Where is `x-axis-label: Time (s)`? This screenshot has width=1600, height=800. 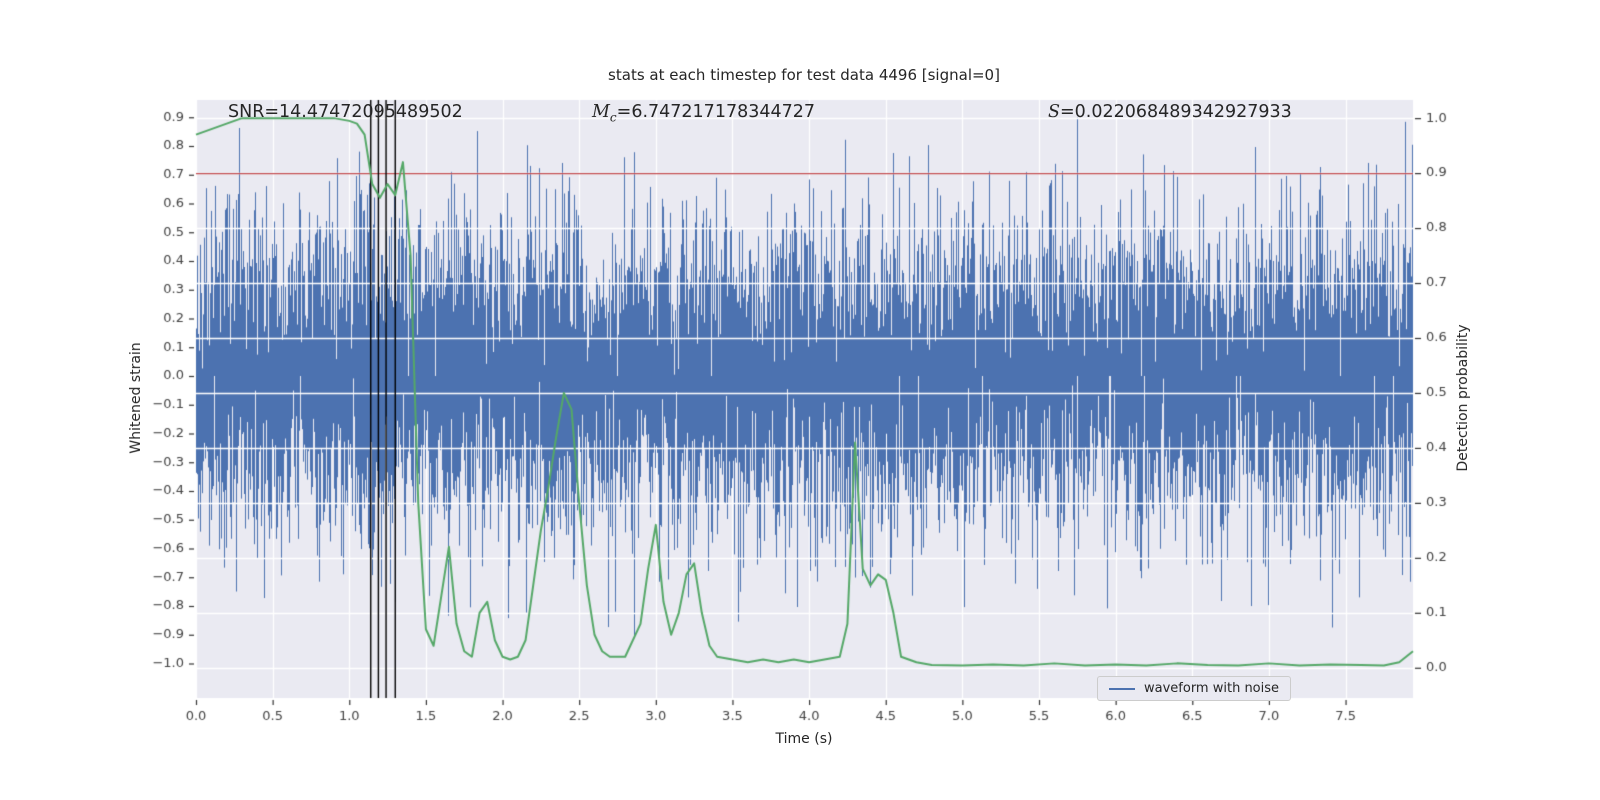 x-axis-label: Time (s) is located at coordinates (804, 739).